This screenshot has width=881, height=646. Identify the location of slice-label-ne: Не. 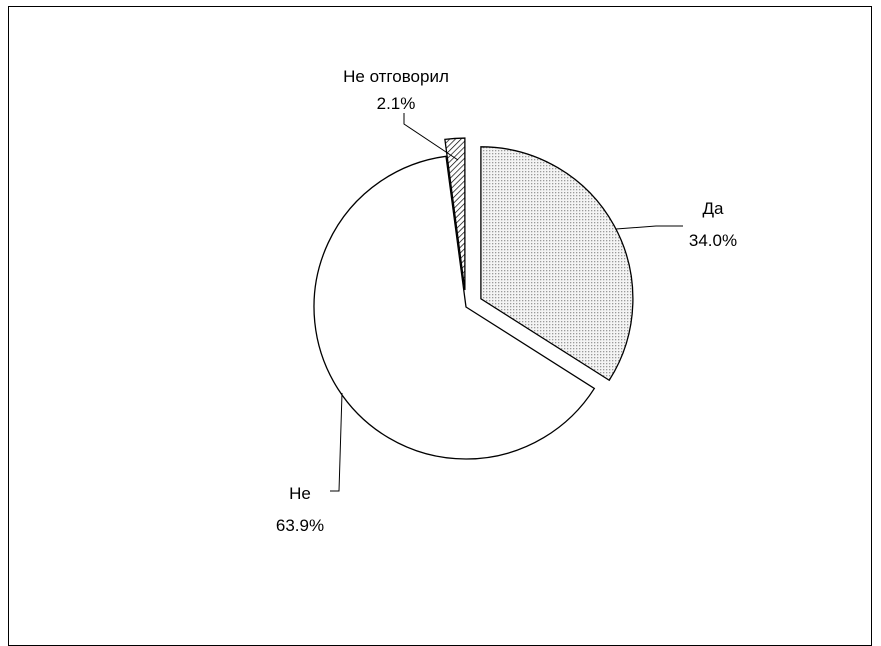
(300, 493).